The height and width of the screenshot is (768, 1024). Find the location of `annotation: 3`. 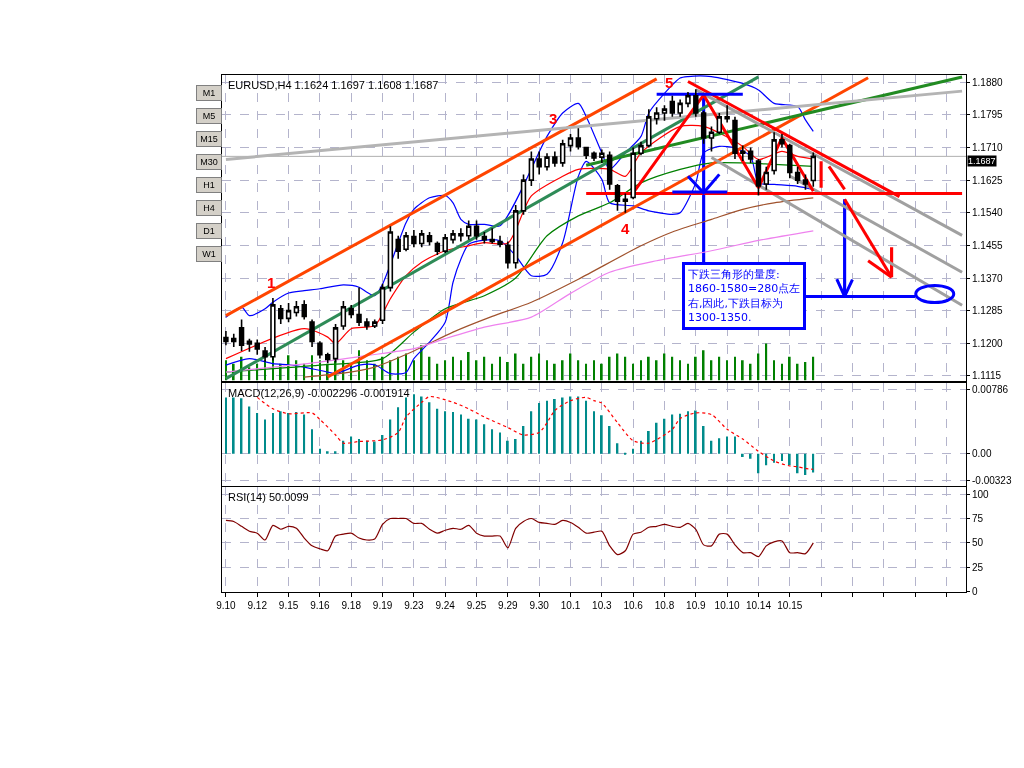

annotation: 3 is located at coordinates (553, 118).